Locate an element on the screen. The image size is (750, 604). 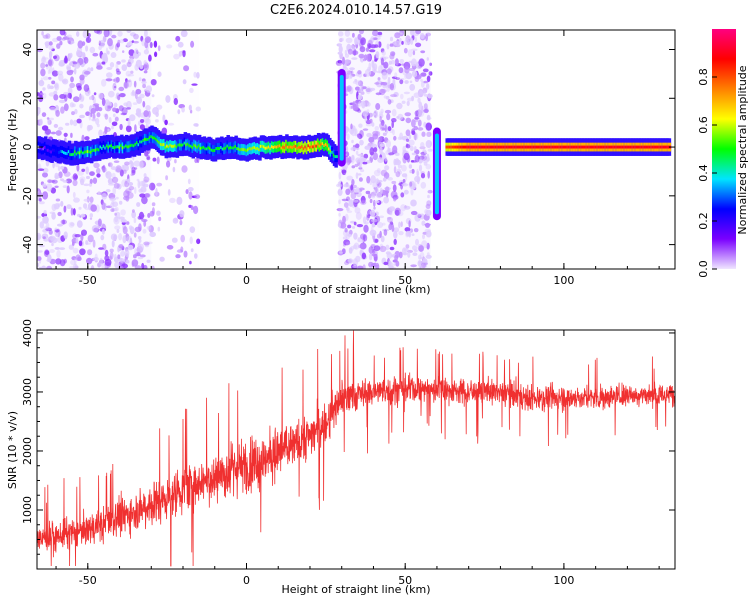
colorbar-tick-label: 0.6 is located at coordinates (703, 125).